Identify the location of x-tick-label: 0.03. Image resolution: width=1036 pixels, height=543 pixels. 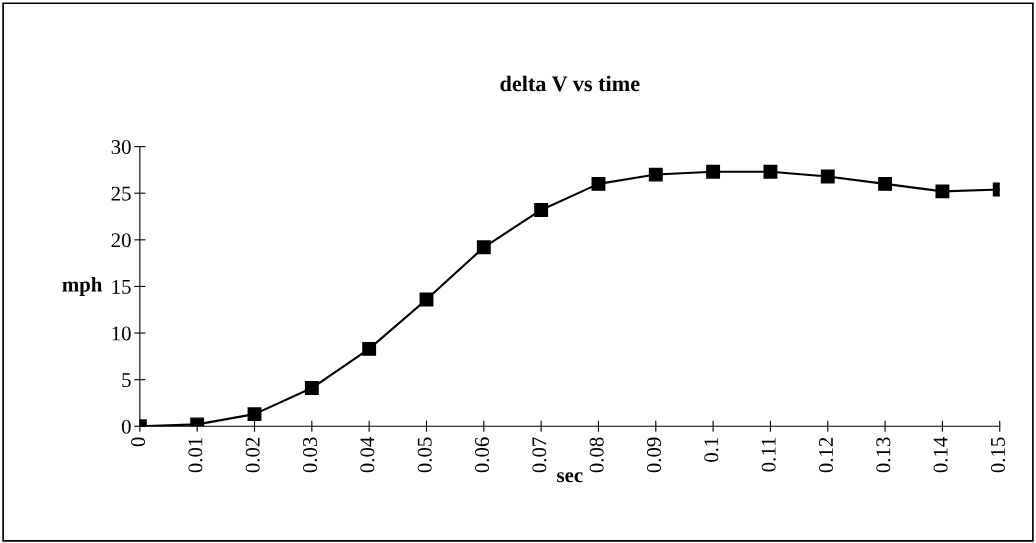
(310, 455).